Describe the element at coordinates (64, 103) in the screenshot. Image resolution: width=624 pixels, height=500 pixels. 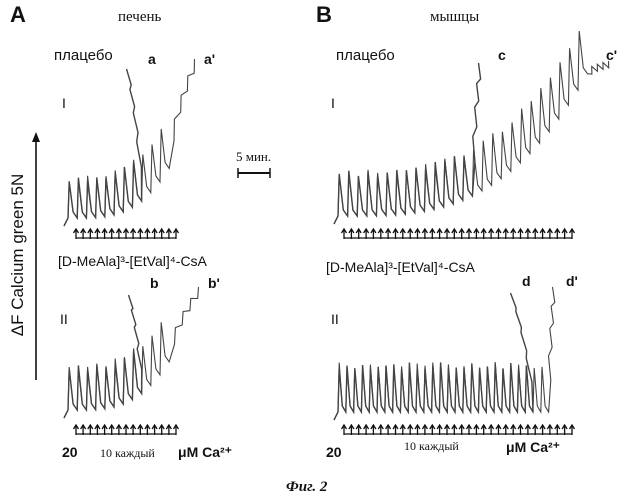
I see `row-a-roman-1: I` at that location.